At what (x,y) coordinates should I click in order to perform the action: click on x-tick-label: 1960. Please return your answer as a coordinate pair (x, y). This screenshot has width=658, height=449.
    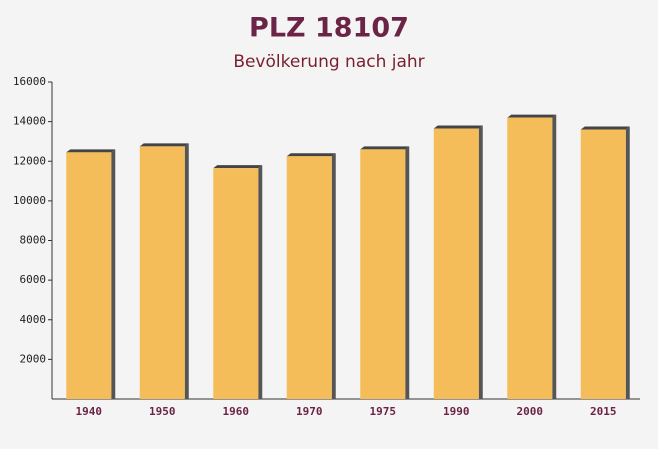
    Looking at the image, I should click on (236, 411).